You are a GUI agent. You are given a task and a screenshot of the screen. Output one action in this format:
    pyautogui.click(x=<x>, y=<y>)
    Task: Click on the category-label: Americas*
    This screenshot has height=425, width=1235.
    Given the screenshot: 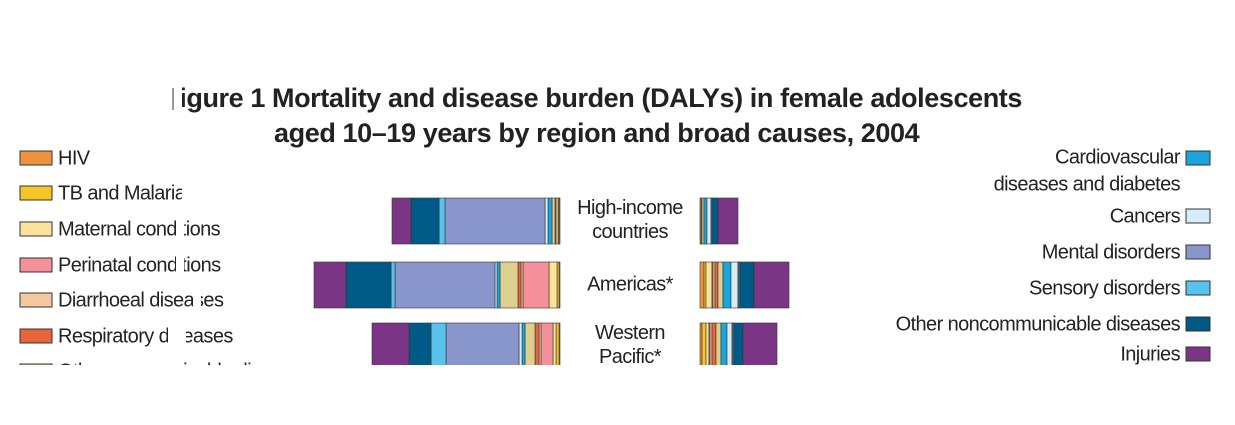 What is the action you would take?
    pyautogui.click(x=630, y=284)
    